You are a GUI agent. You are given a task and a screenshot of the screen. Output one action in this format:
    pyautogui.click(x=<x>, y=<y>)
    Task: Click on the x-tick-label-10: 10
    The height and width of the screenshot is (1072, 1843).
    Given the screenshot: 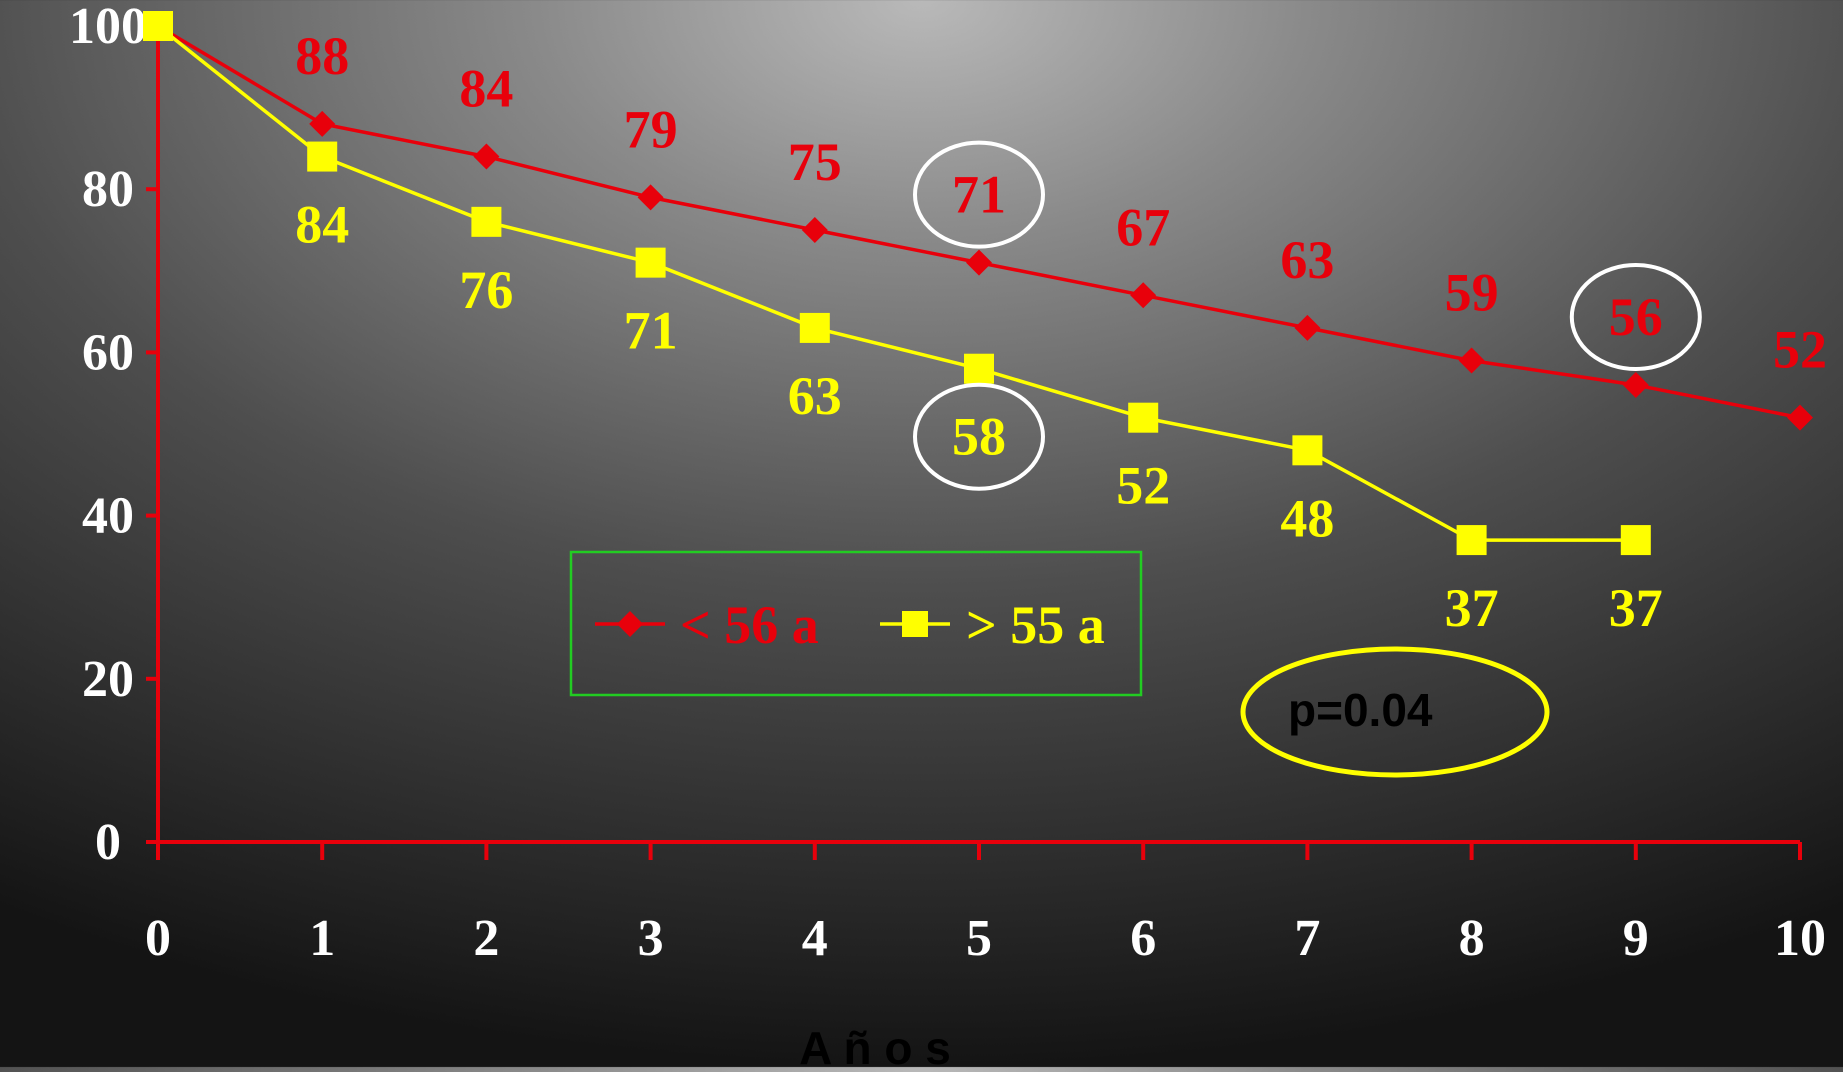 What is the action you would take?
    pyautogui.click(x=1800, y=938)
    